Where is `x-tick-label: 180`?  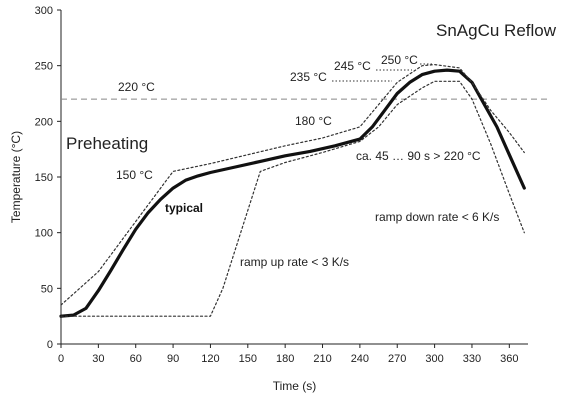
x-tick-label: 180 is located at coordinates (285, 359).